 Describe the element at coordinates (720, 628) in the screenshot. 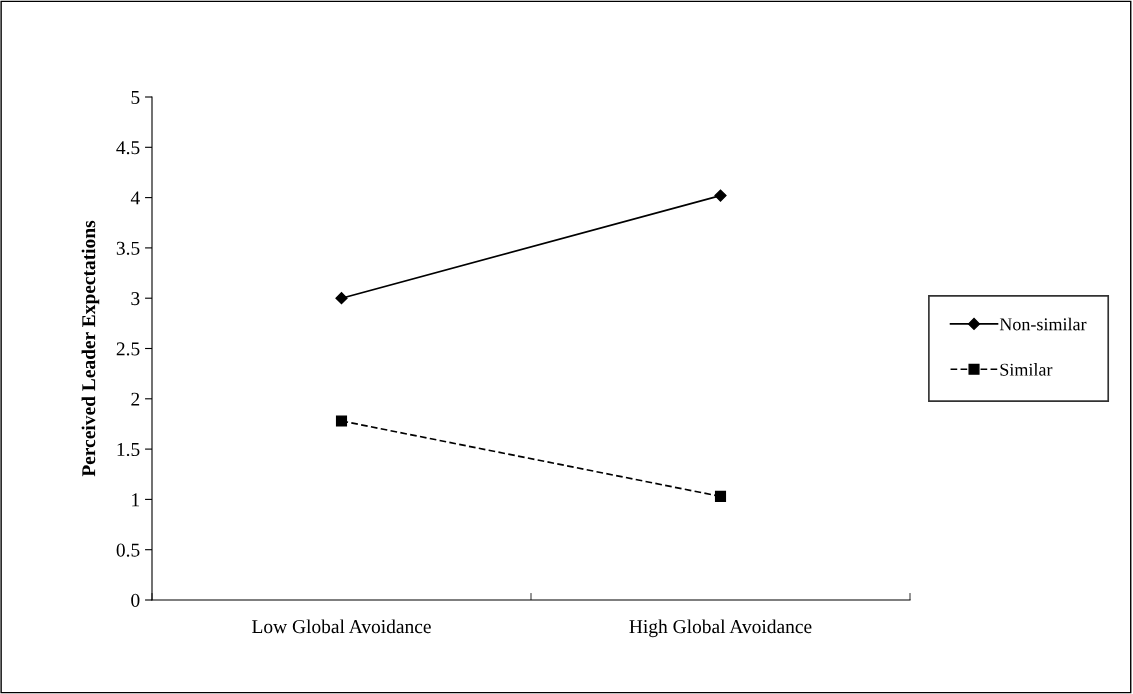

I see `x-tick-label: High Global Avoidance` at that location.